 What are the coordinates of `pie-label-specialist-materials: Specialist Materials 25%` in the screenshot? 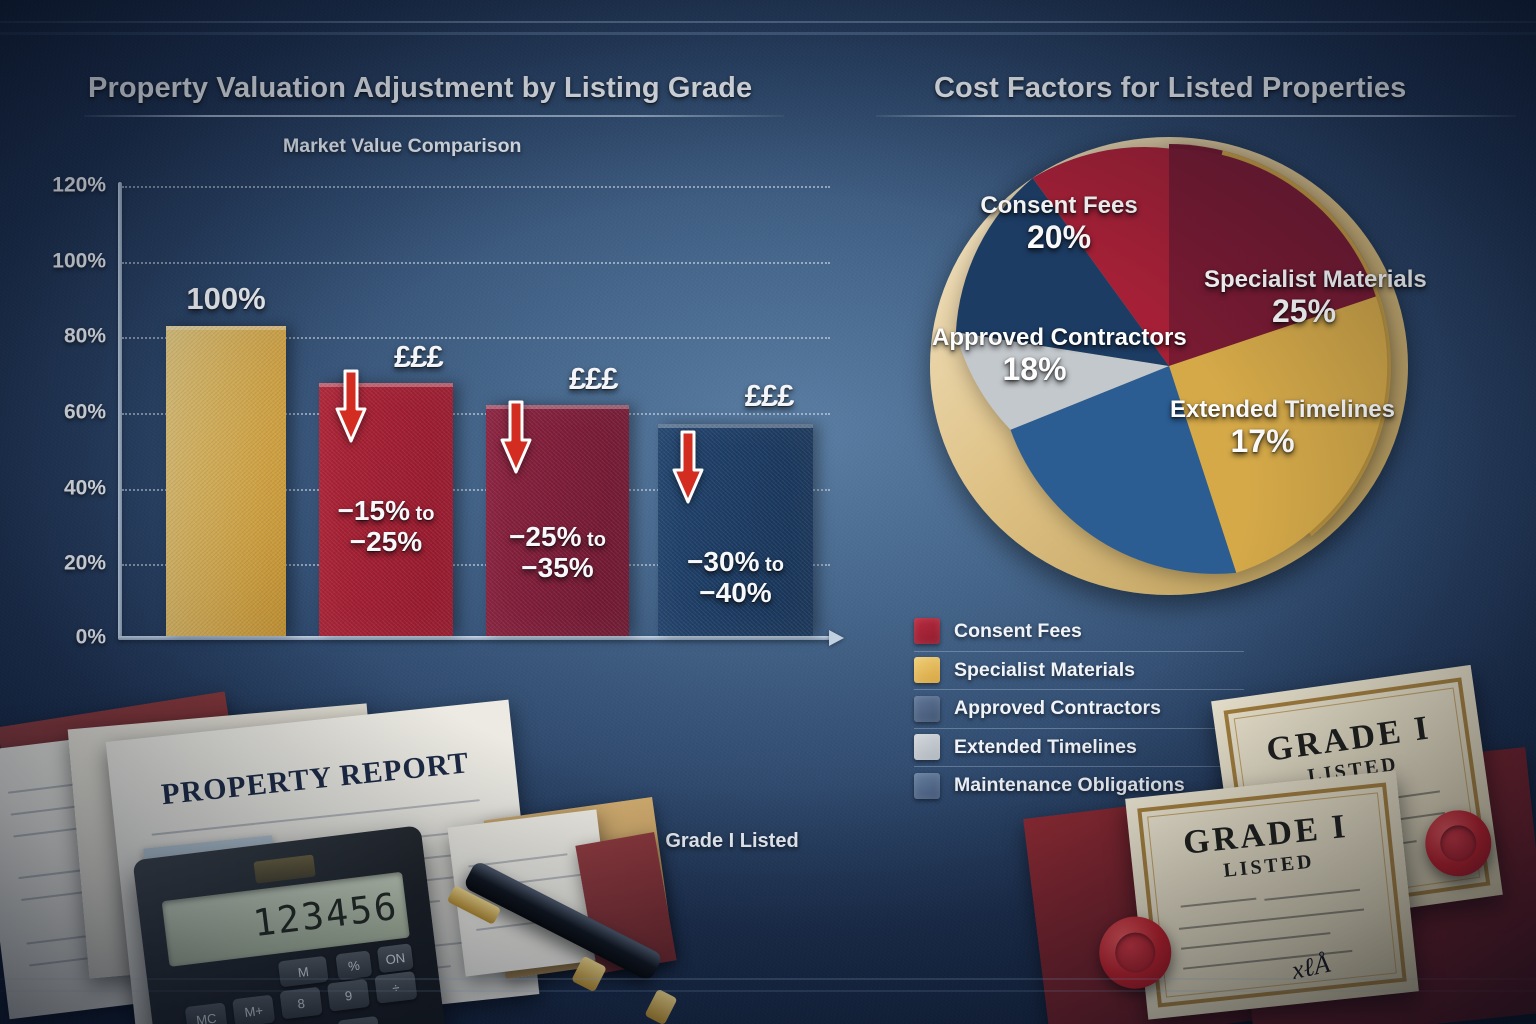 It's located at (1315, 297).